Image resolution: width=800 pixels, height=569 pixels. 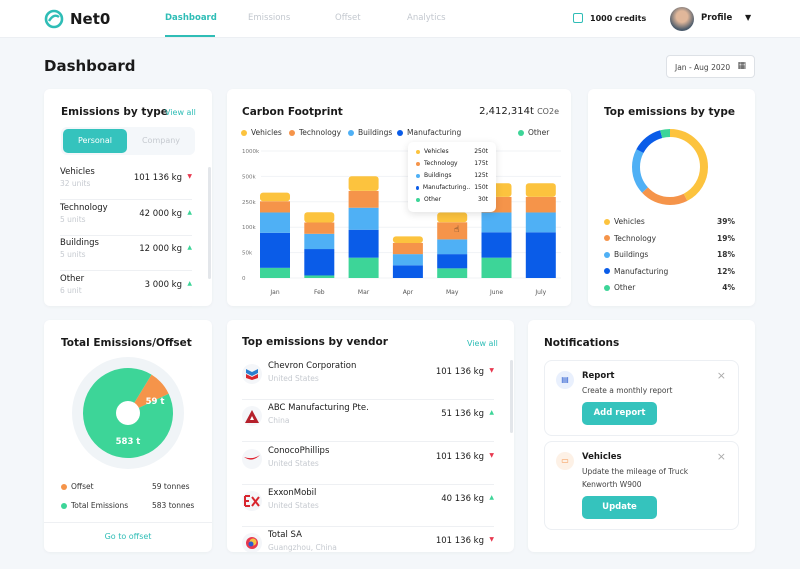 I want to click on calendar-icon: ▦, so click(x=741, y=66).